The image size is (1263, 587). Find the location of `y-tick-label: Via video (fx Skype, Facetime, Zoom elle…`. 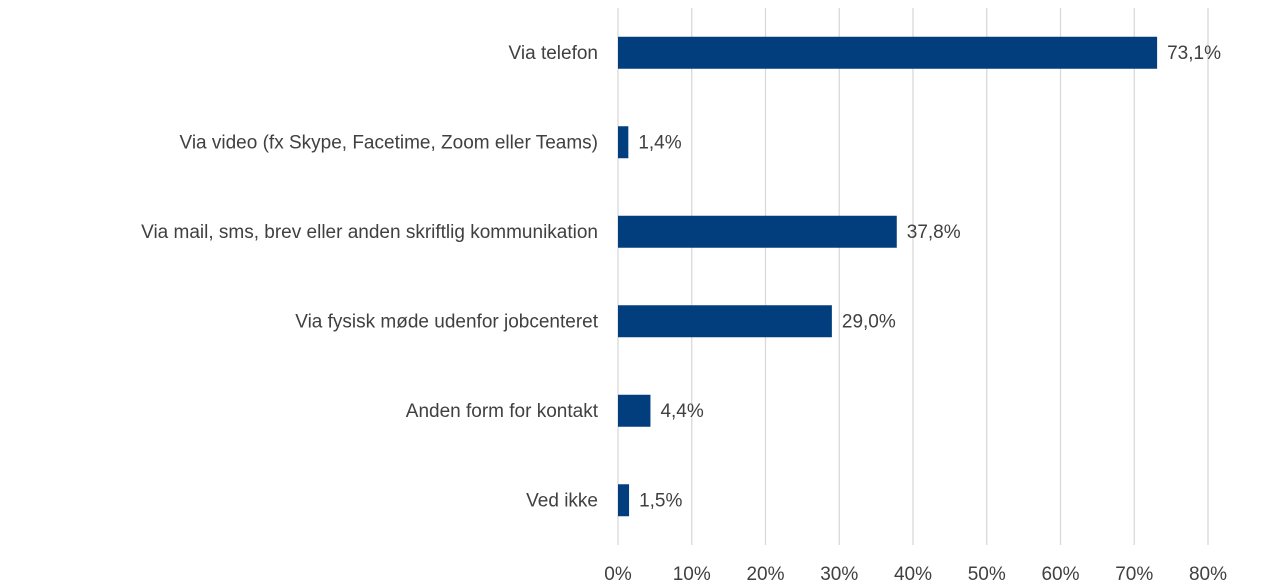

y-tick-label: Via video (fx Skype, Facetime, Zoom elle… is located at coordinates (388, 142).